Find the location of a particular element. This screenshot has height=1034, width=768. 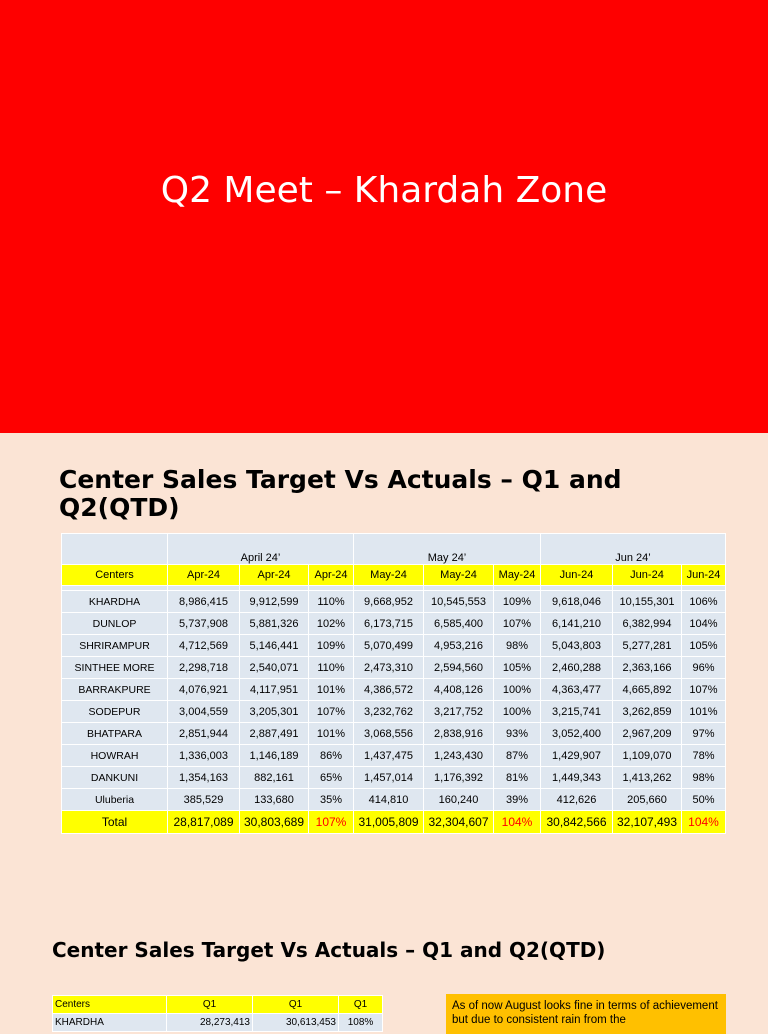

value-cell: 5,737,908 is located at coordinates (203, 623).